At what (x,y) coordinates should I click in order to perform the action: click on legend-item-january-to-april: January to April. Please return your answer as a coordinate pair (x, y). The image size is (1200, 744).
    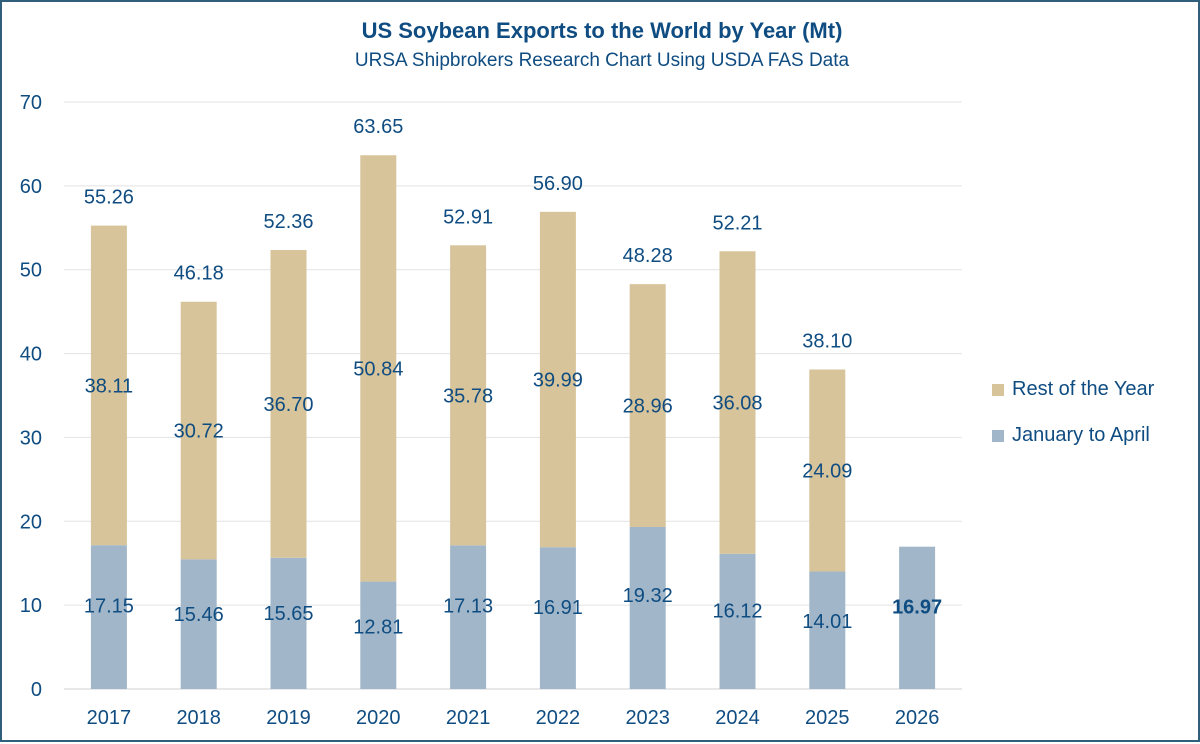
    Looking at the image, I should click on (1073, 435).